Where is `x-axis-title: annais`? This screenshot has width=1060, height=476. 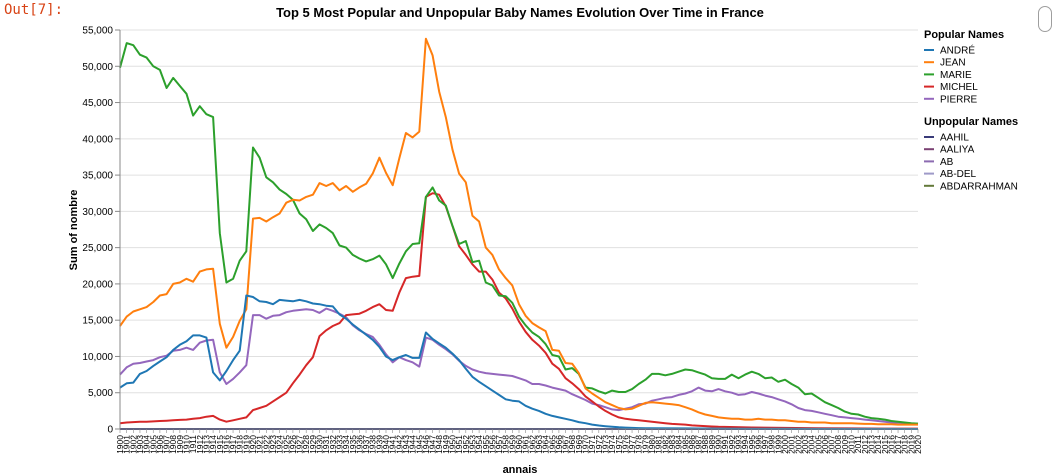
x-axis-title: annais is located at coordinates (520, 470).